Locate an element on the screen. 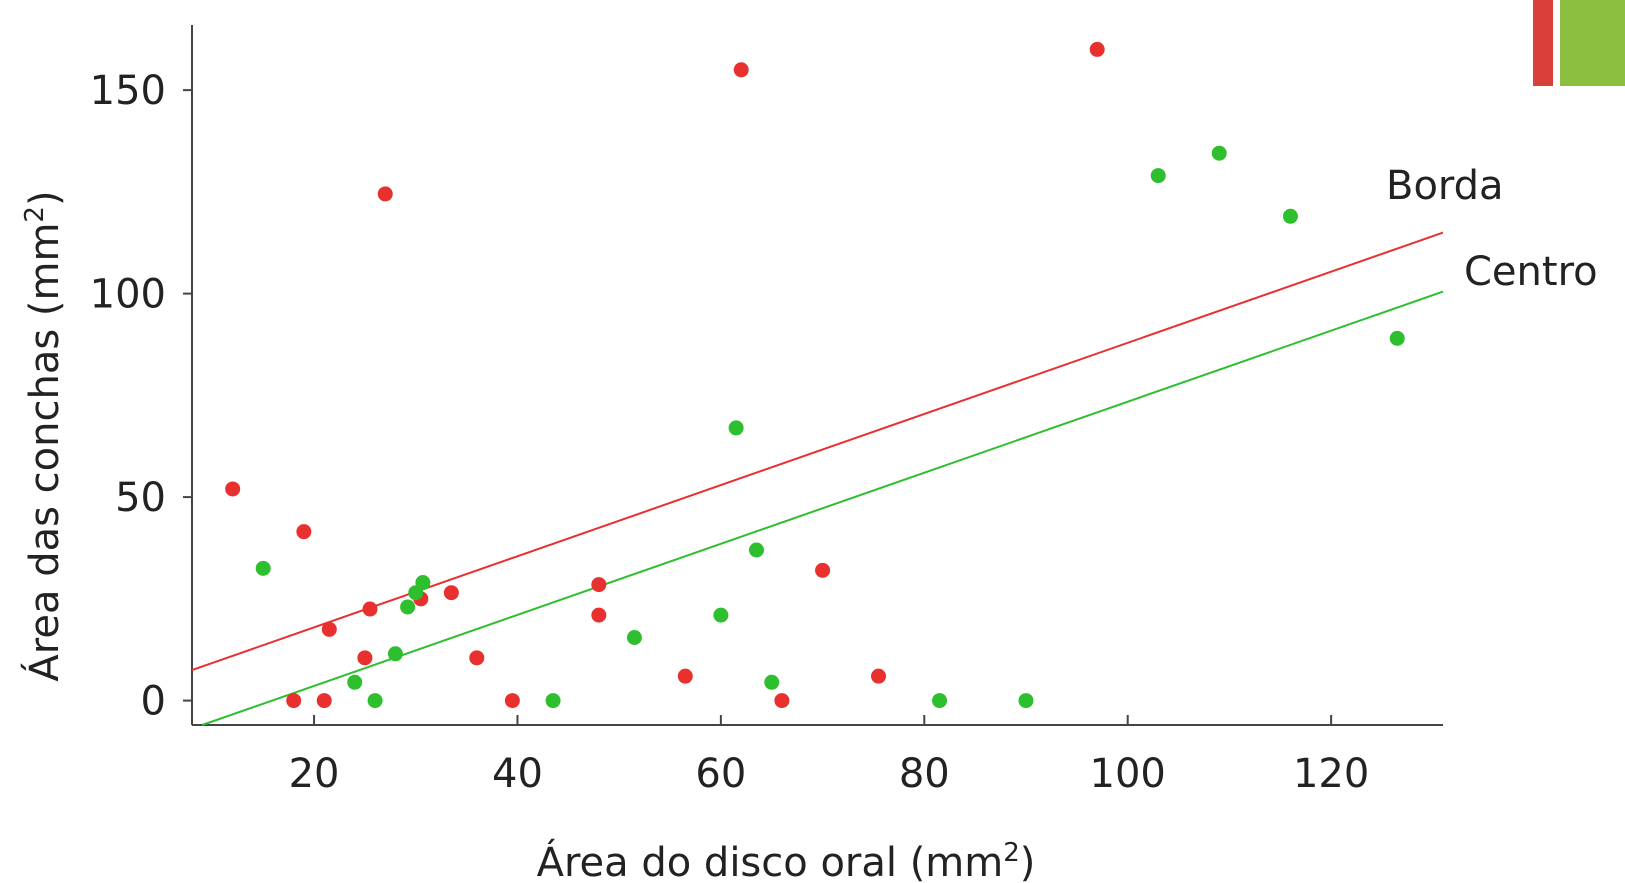 This screenshot has width=1625, height=883. x-axis-title-superscript: 2 is located at coordinates (1011, 853).